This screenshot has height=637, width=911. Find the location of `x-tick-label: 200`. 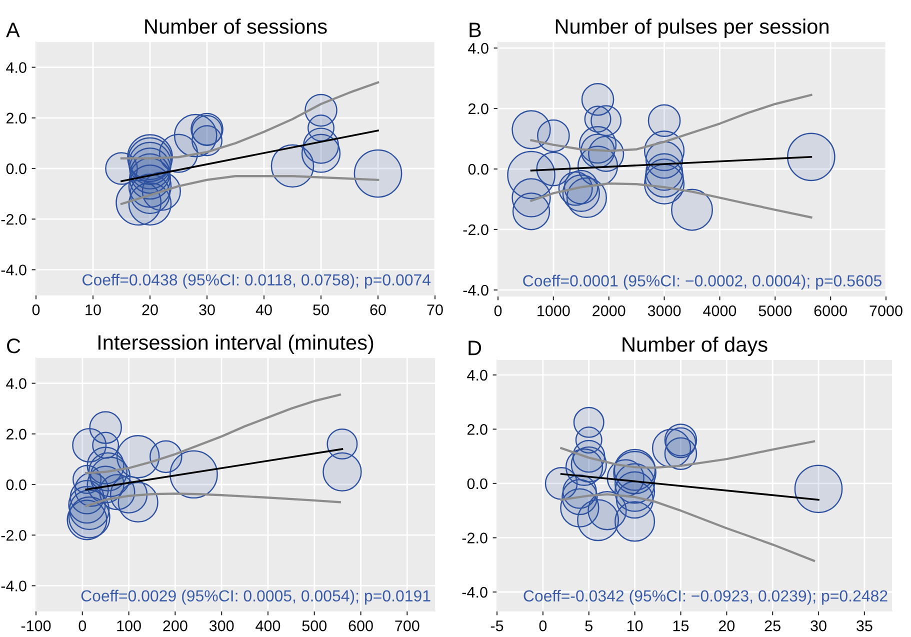

x-tick-label: 200 is located at coordinates (175, 626).